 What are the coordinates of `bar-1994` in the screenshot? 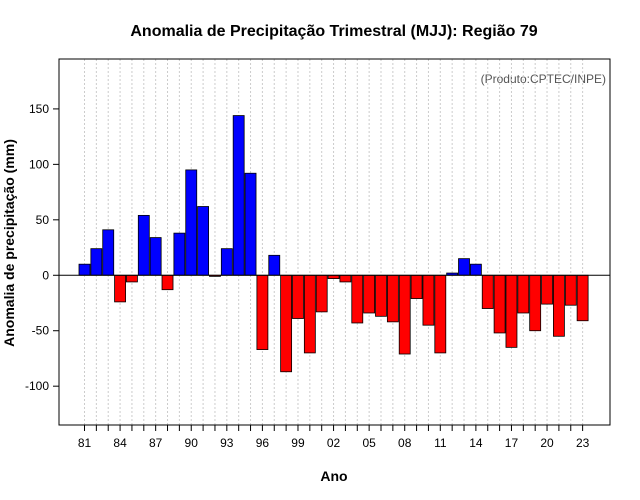 It's located at (238, 195).